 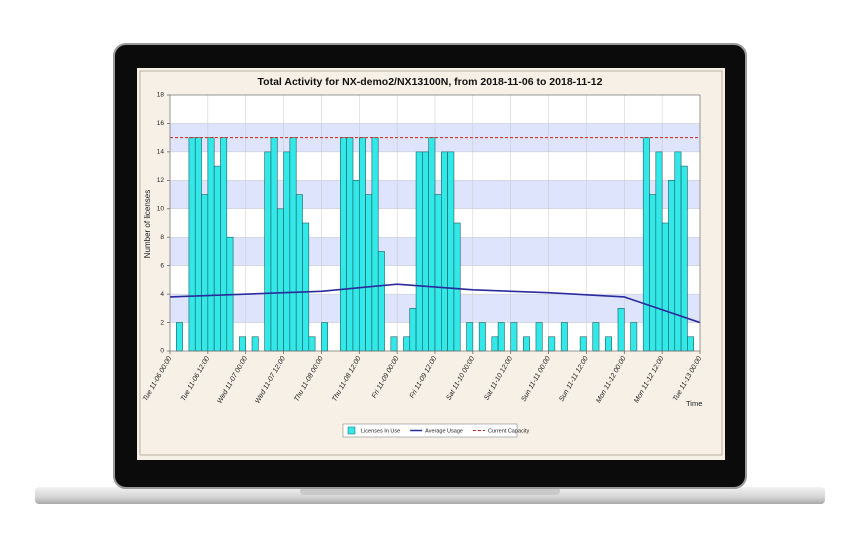 I want to click on y-tick-label: 0, so click(x=162, y=351).